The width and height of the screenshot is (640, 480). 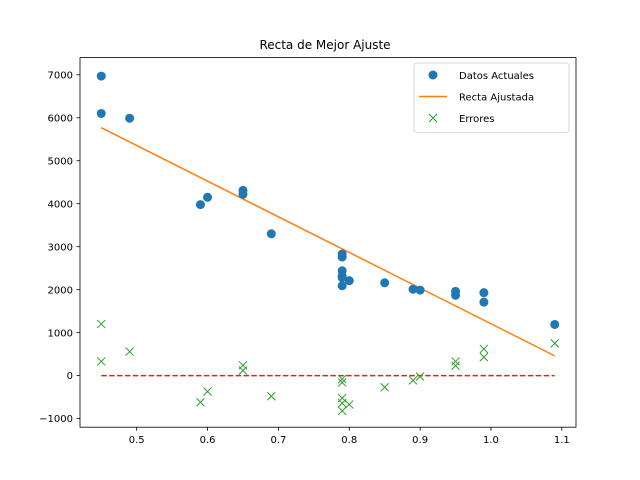 I want to click on y-tick-label: 1000, so click(x=60, y=333).